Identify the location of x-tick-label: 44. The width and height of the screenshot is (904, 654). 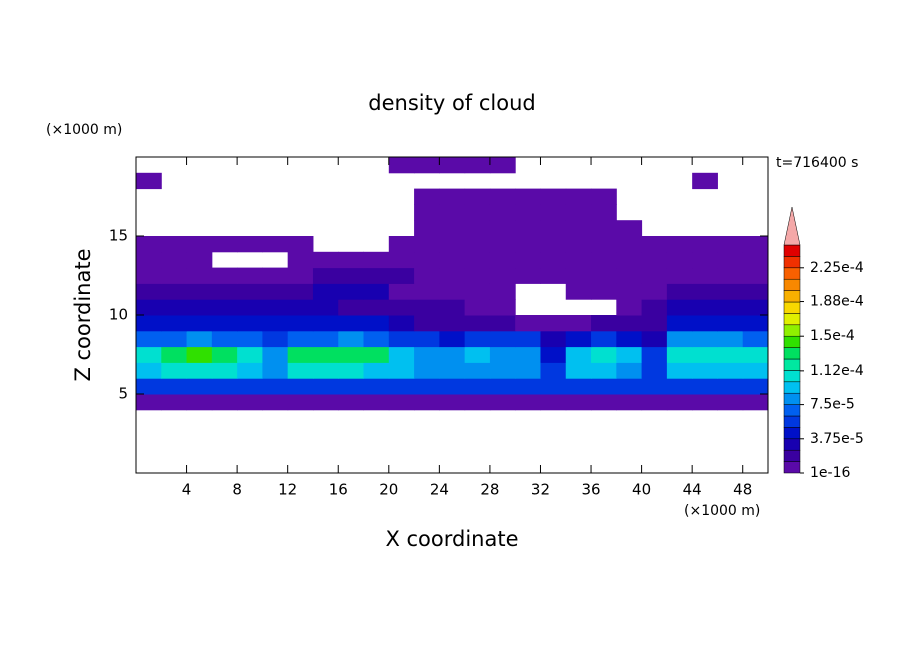
(692, 490).